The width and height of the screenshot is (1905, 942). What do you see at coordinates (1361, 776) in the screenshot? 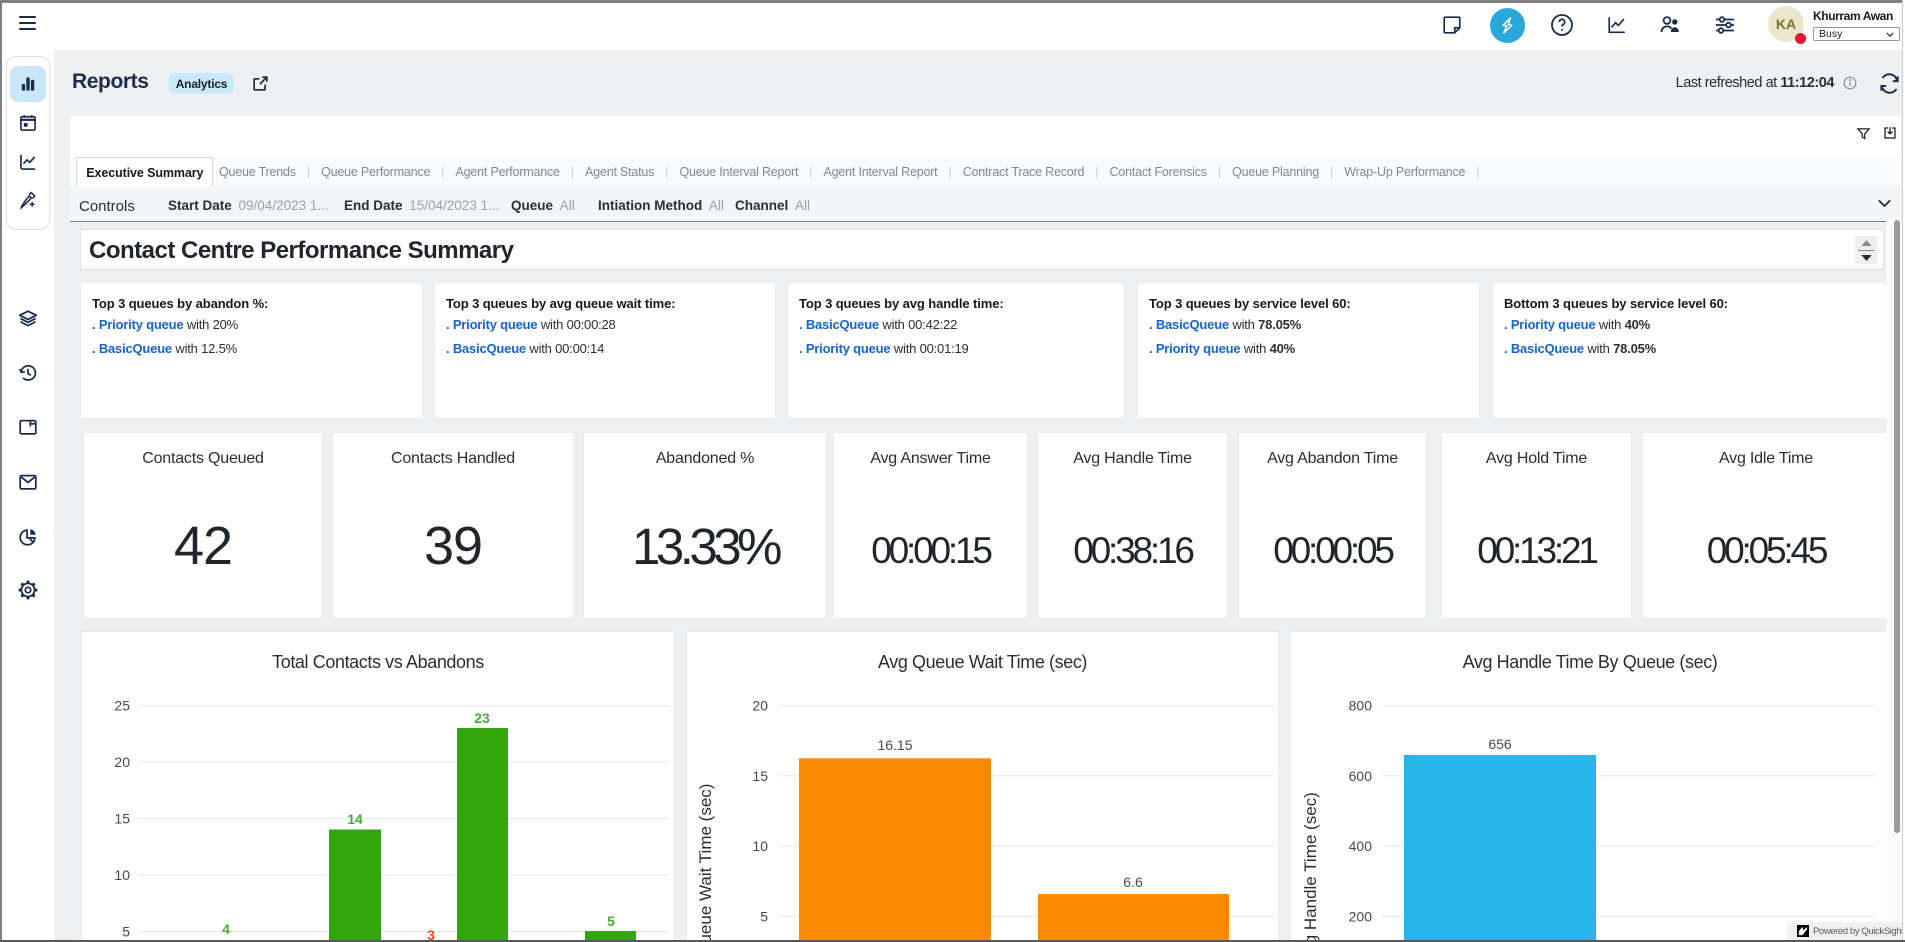
I see `svg-text: 600` at bounding box center [1361, 776].